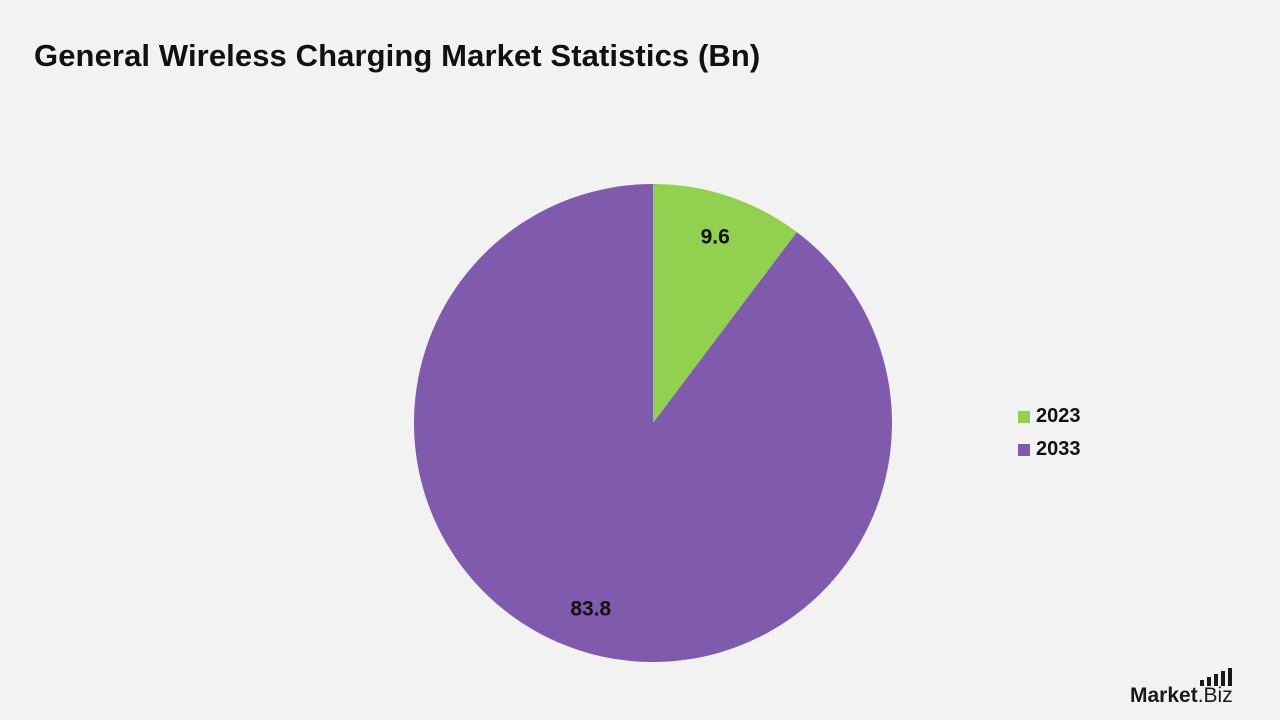  I want to click on slice-label-2033: 83.8, so click(590, 608).